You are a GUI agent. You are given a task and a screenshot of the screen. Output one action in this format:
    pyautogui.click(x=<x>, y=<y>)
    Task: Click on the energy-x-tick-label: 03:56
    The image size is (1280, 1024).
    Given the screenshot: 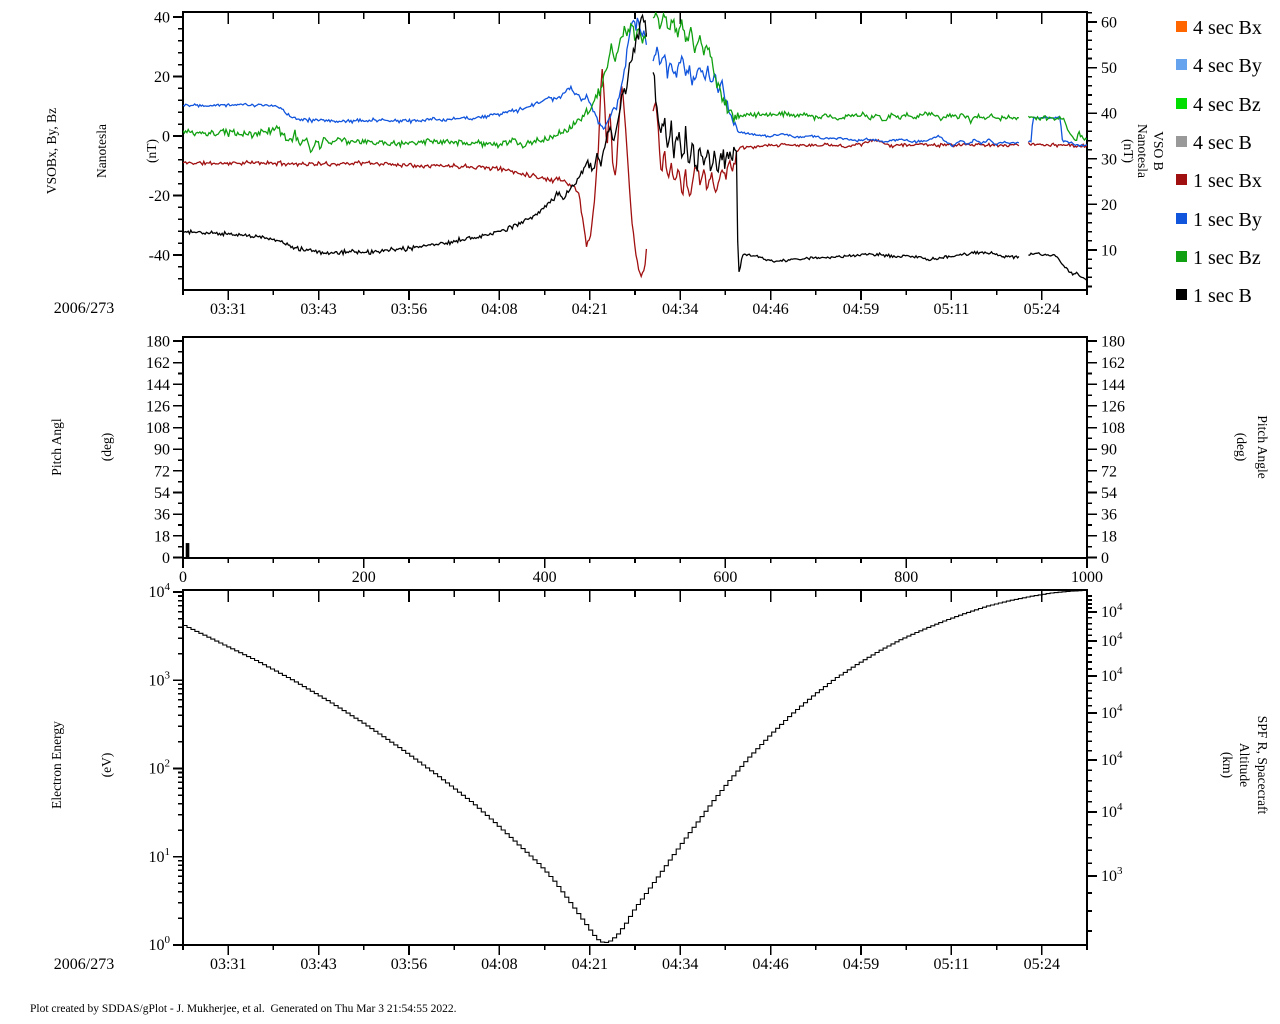 What is the action you would take?
    pyautogui.click(x=409, y=964)
    